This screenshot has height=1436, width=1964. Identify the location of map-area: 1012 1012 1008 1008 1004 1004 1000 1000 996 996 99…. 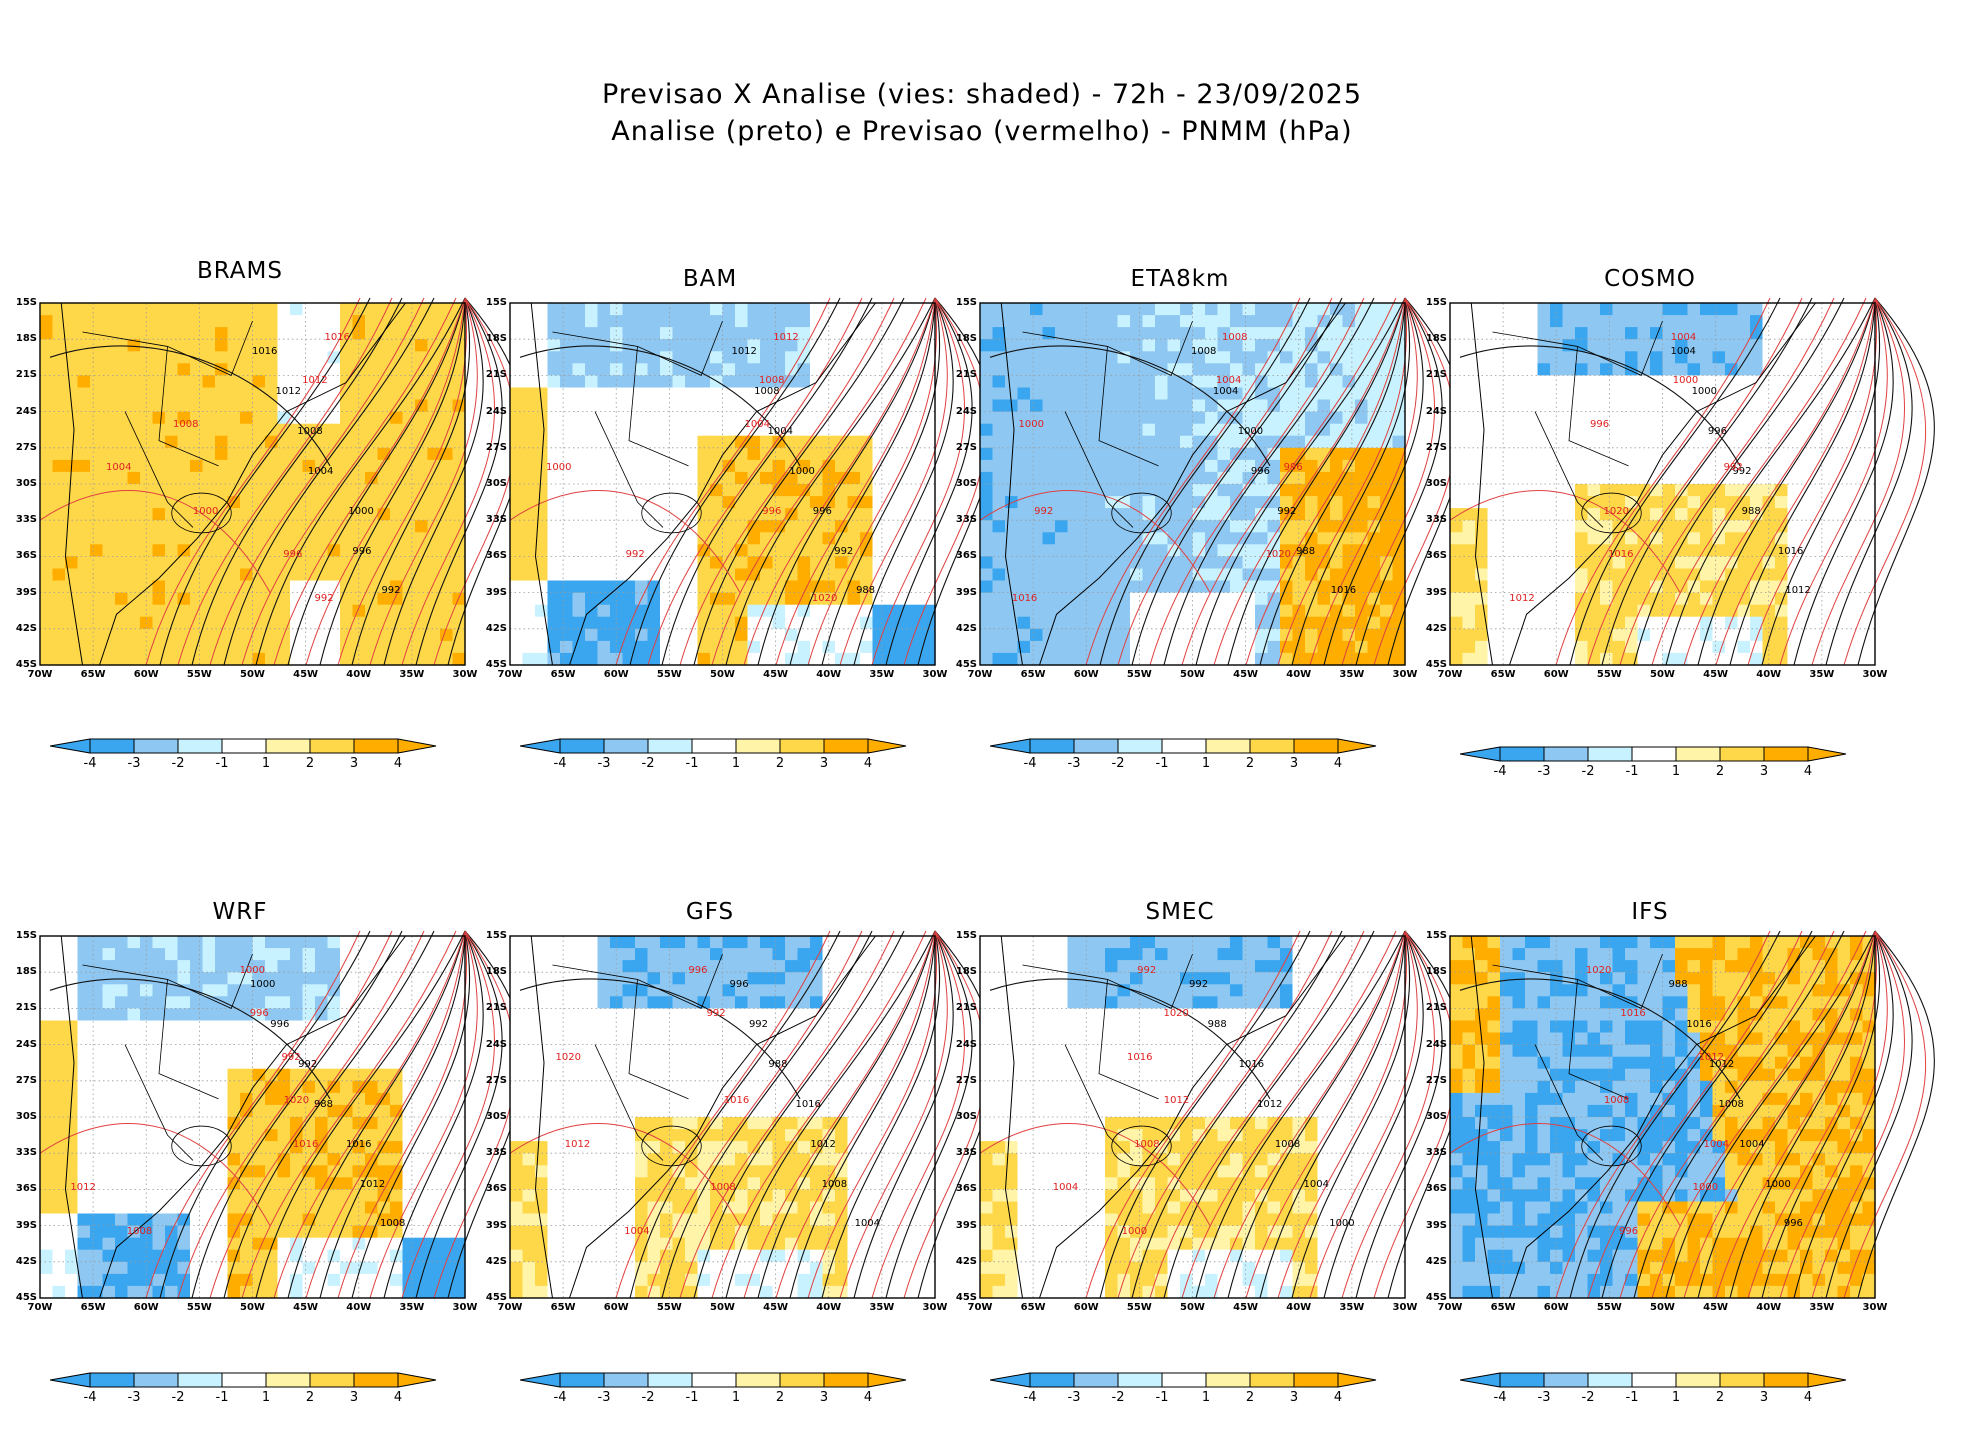
(752, 481).